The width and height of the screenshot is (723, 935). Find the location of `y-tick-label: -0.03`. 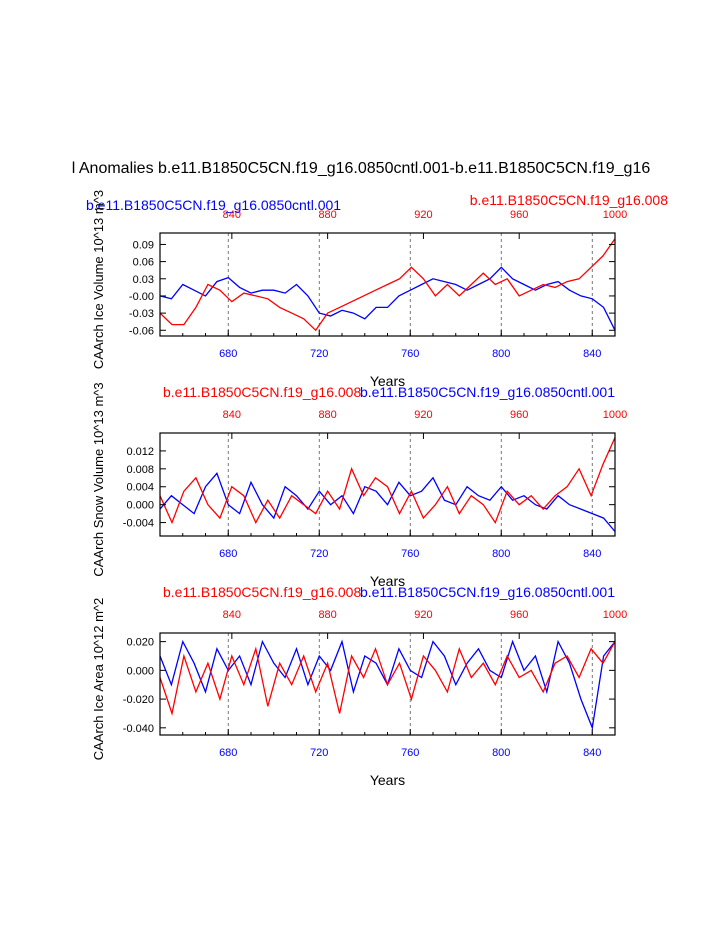

y-tick-label: -0.03 is located at coordinates (141, 314).